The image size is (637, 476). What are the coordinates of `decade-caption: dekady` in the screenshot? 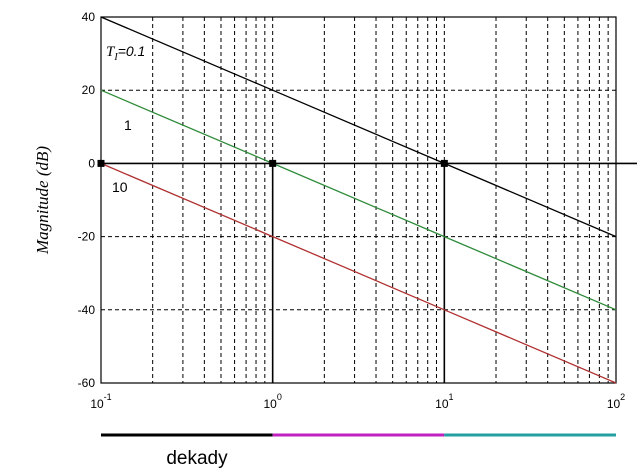 It's located at (197, 458).